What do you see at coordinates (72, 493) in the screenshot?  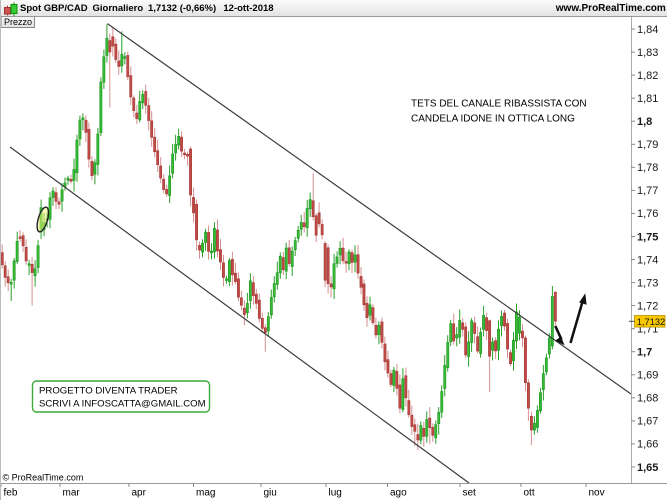 I see `svg-text: mar` at bounding box center [72, 493].